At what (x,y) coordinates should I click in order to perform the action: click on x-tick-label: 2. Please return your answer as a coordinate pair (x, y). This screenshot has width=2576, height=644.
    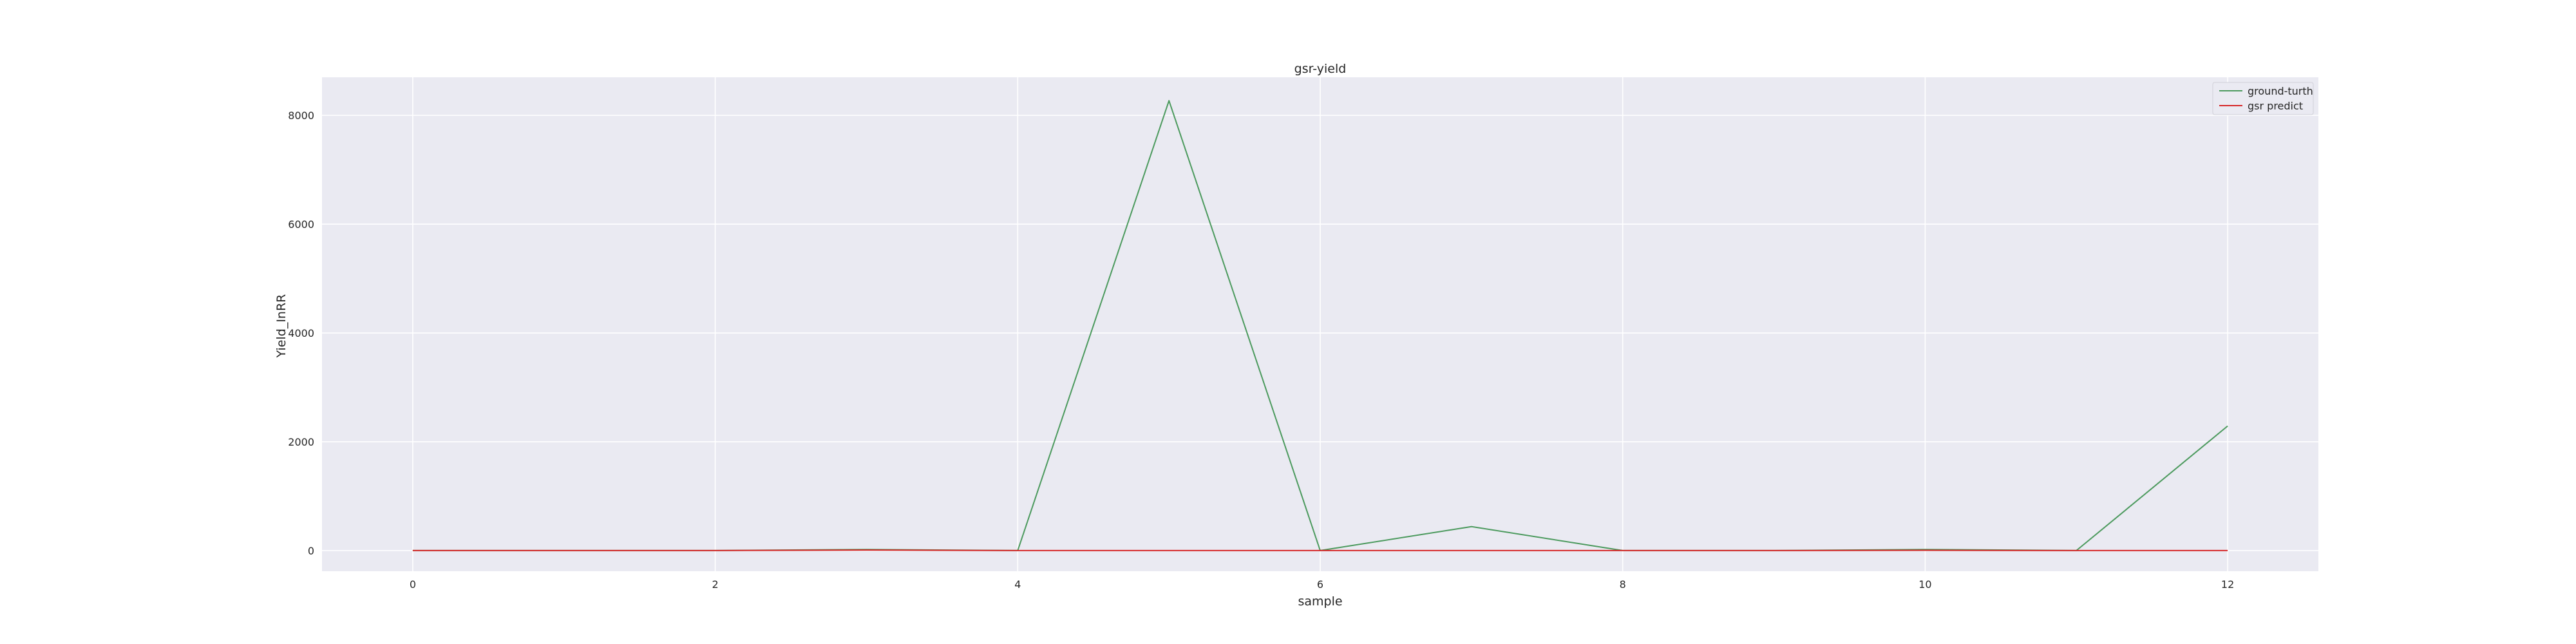
    Looking at the image, I should click on (716, 585).